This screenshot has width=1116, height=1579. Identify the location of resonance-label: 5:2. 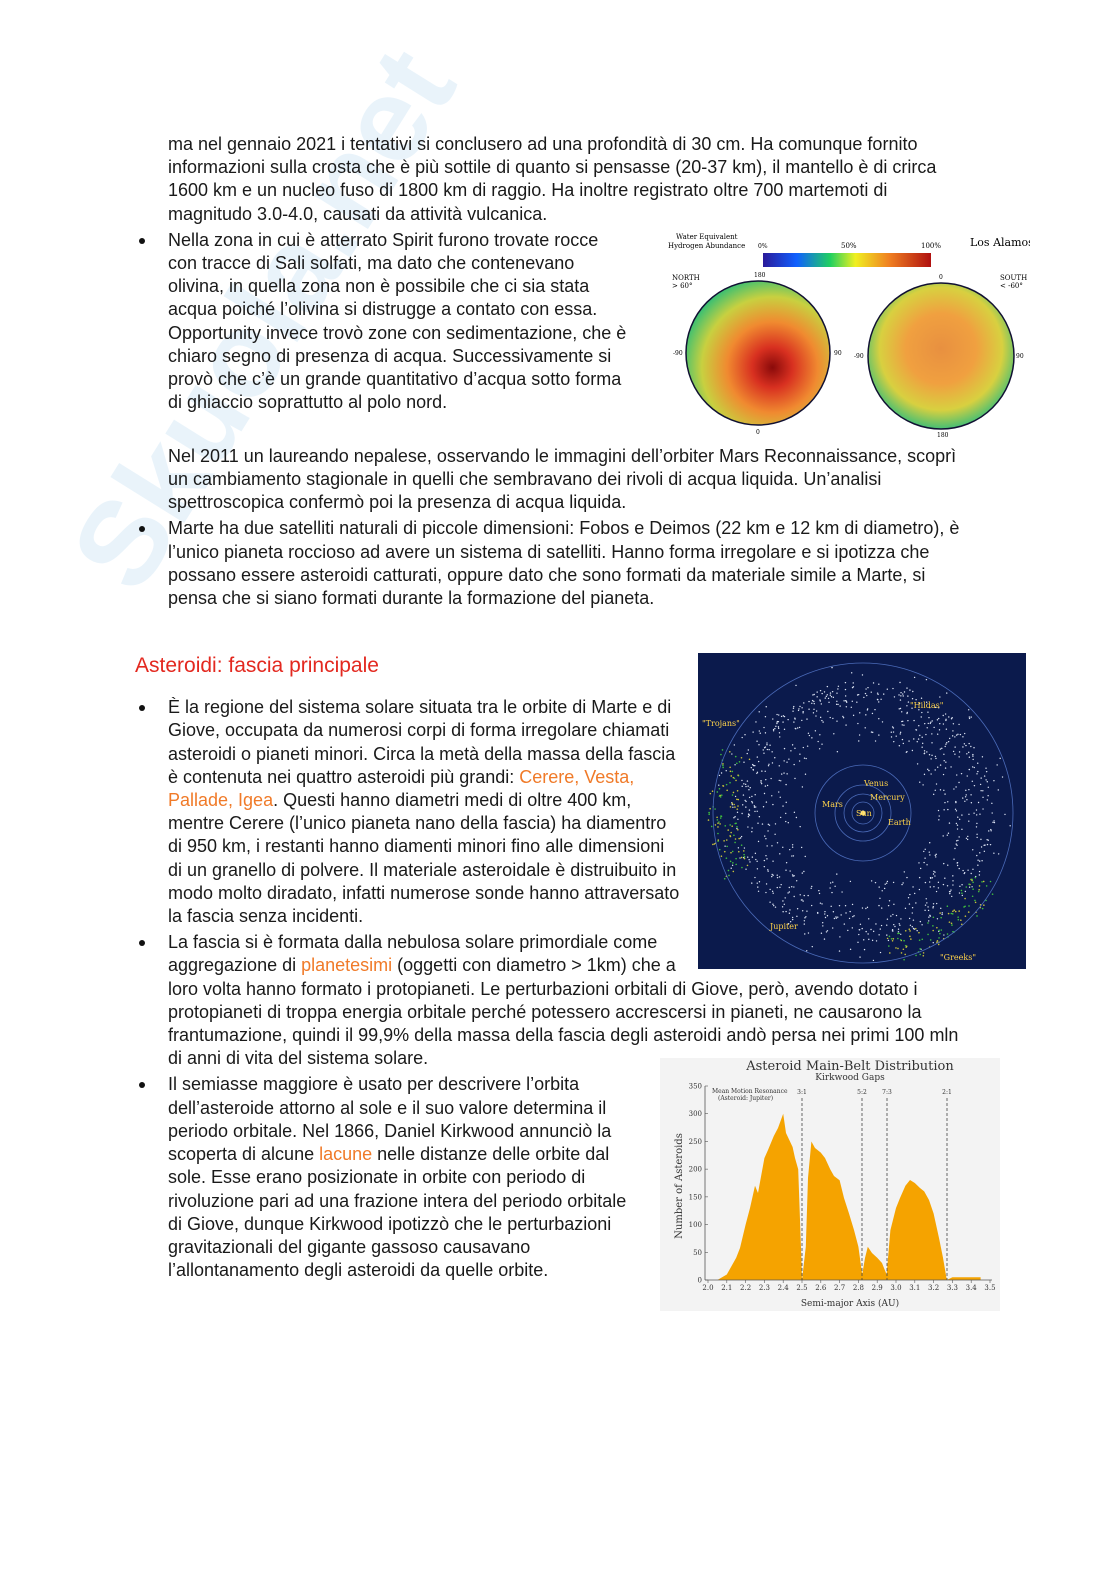
(862, 1092).